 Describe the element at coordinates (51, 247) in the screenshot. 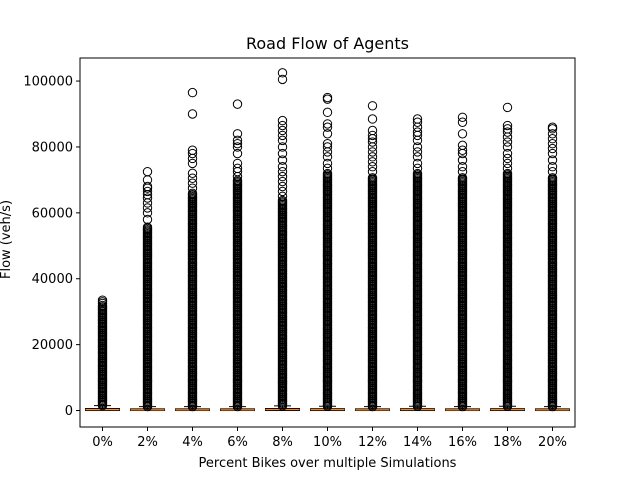

I see `y-axis-ticks: 0 20000 40000 60000 80000 100000` at that location.